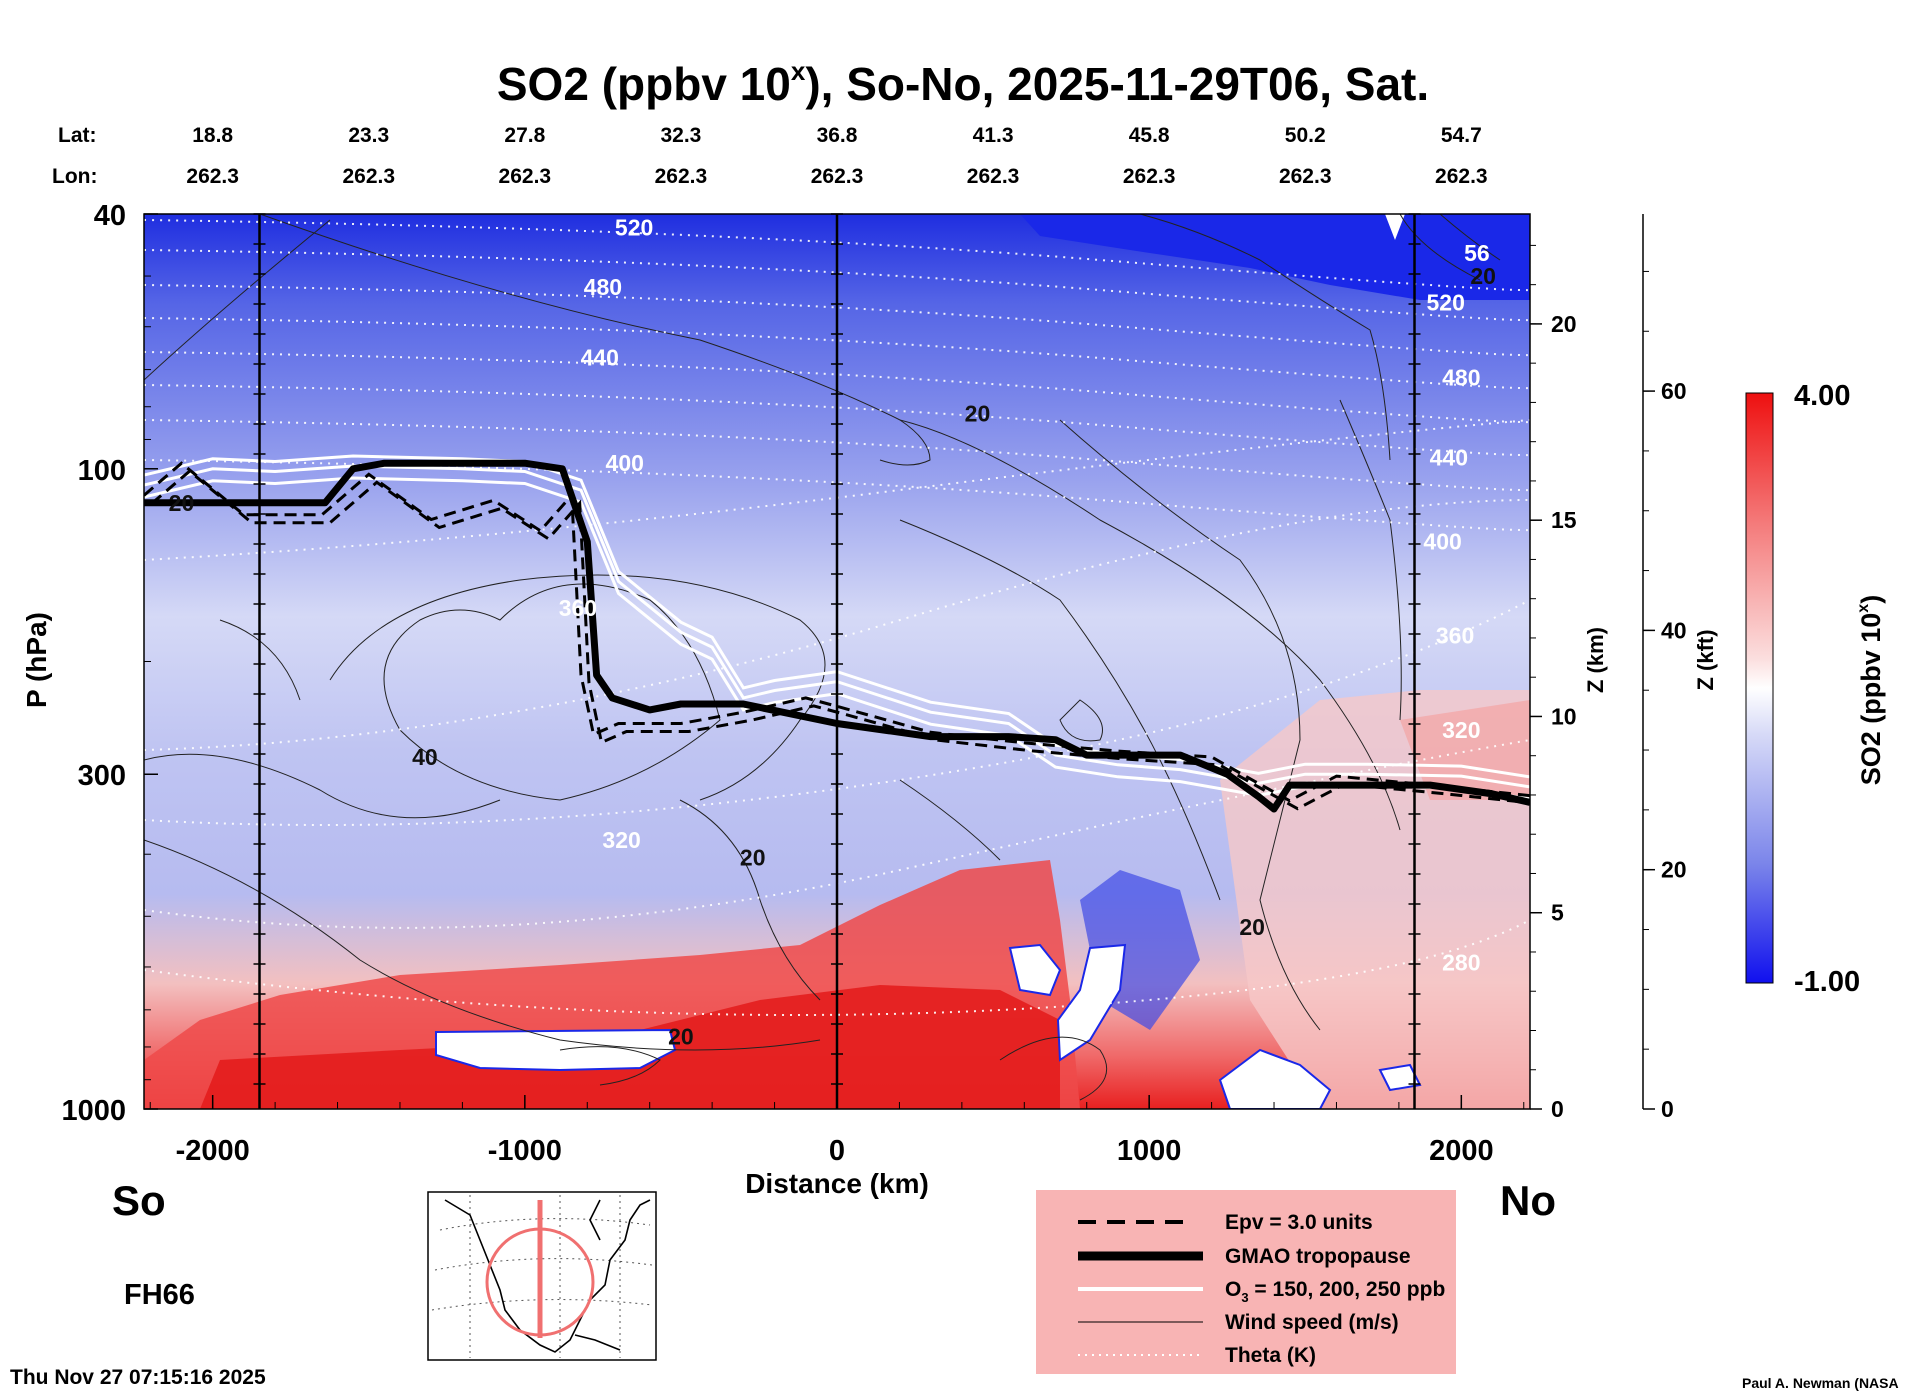 The image size is (1926, 1394). What do you see at coordinates (110, 216) in the screenshot?
I see `y-tick-label: 40` at bounding box center [110, 216].